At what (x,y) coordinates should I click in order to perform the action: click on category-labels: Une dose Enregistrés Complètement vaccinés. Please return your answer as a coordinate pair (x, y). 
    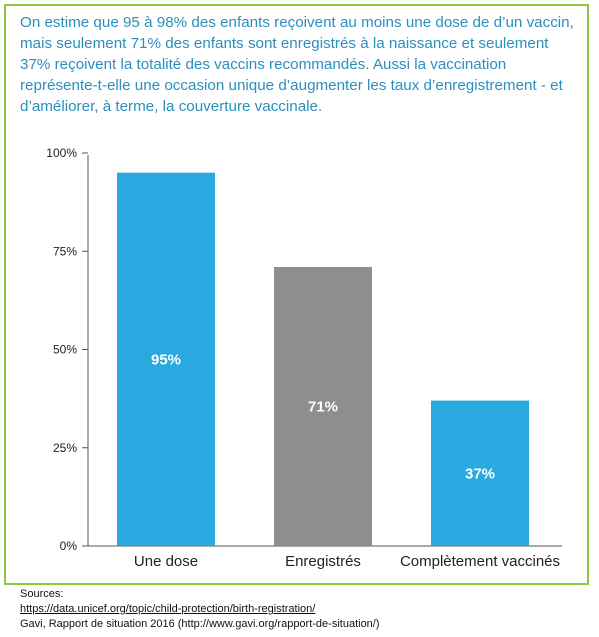
    Looking at the image, I should click on (347, 561).